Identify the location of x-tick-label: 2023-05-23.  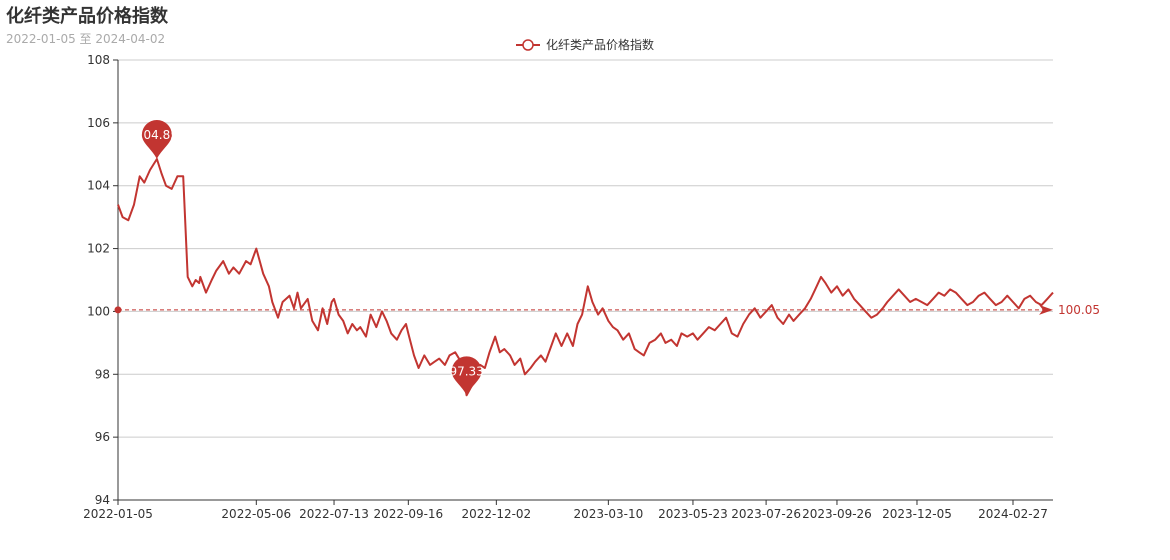
(693, 514).